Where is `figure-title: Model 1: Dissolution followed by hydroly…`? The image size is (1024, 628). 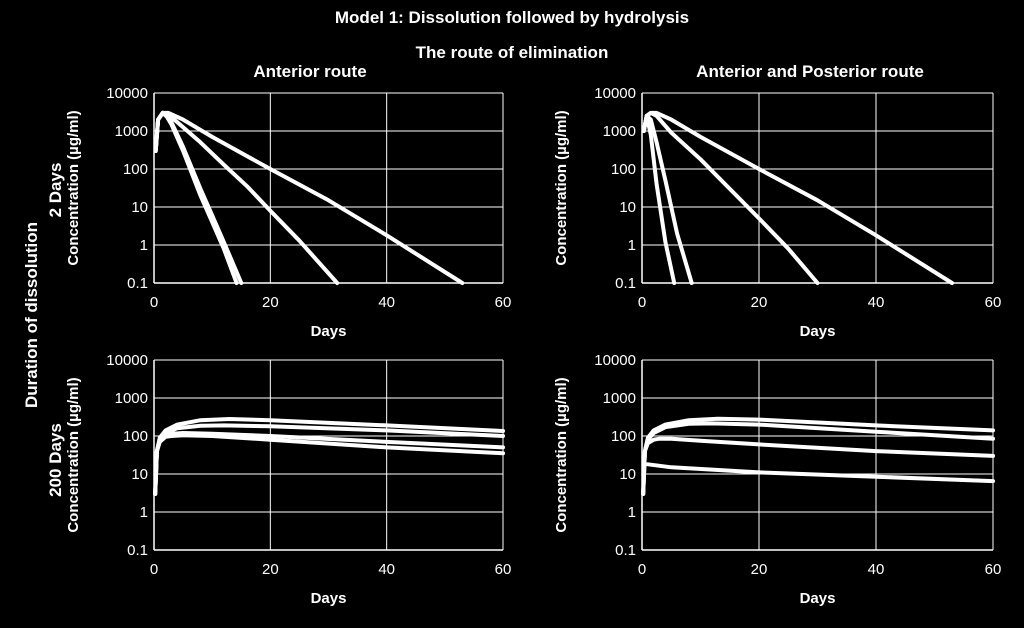 figure-title: Model 1: Dissolution followed by hydroly… is located at coordinates (512, 17).